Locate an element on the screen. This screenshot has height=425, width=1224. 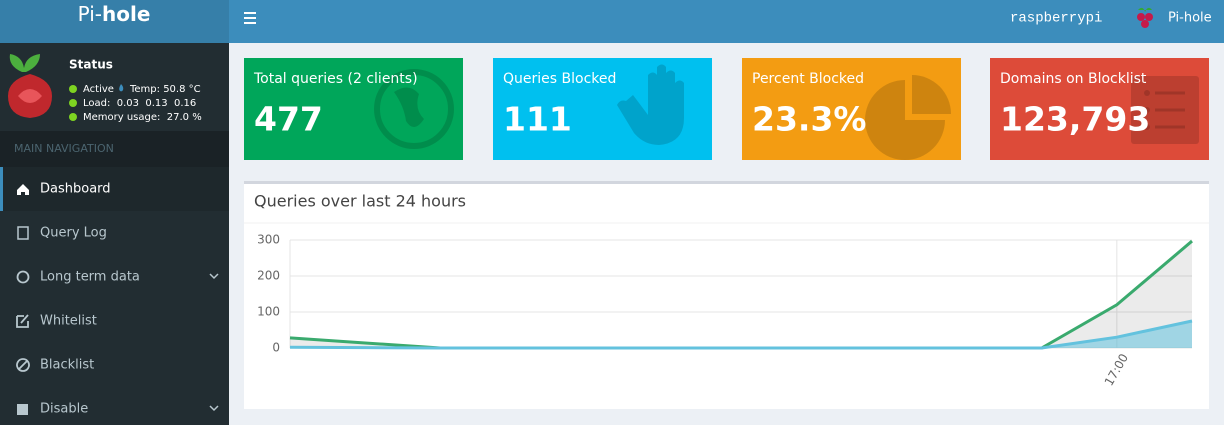
box-label: Total queries (2 clients) is located at coordinates (335, 79).